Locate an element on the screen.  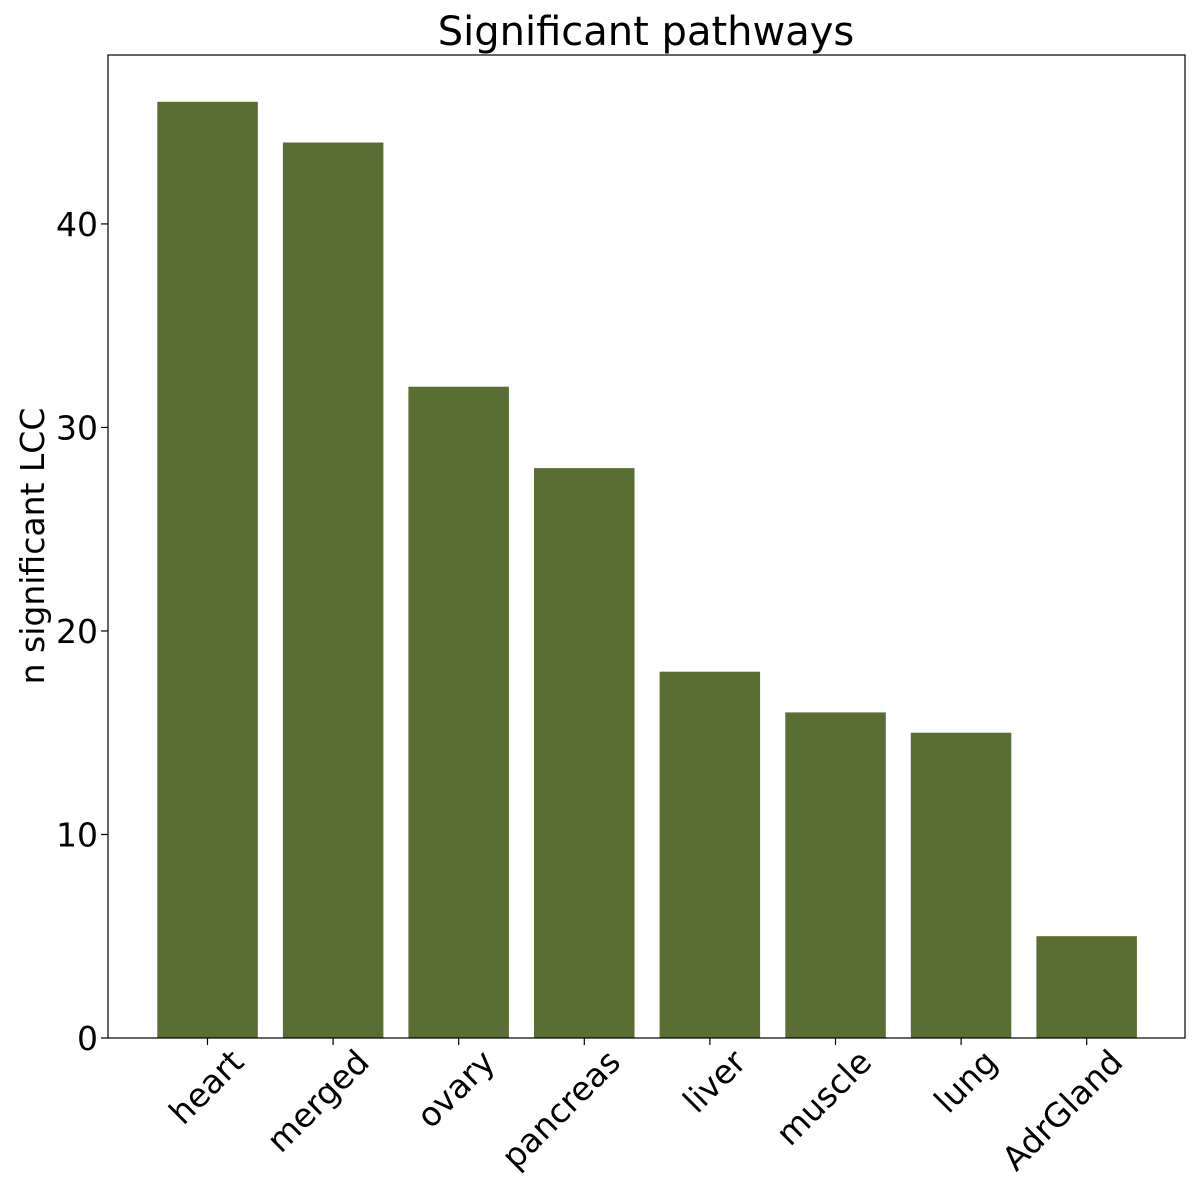
x-tick-label: liver is located at coordinates (714, 1081).